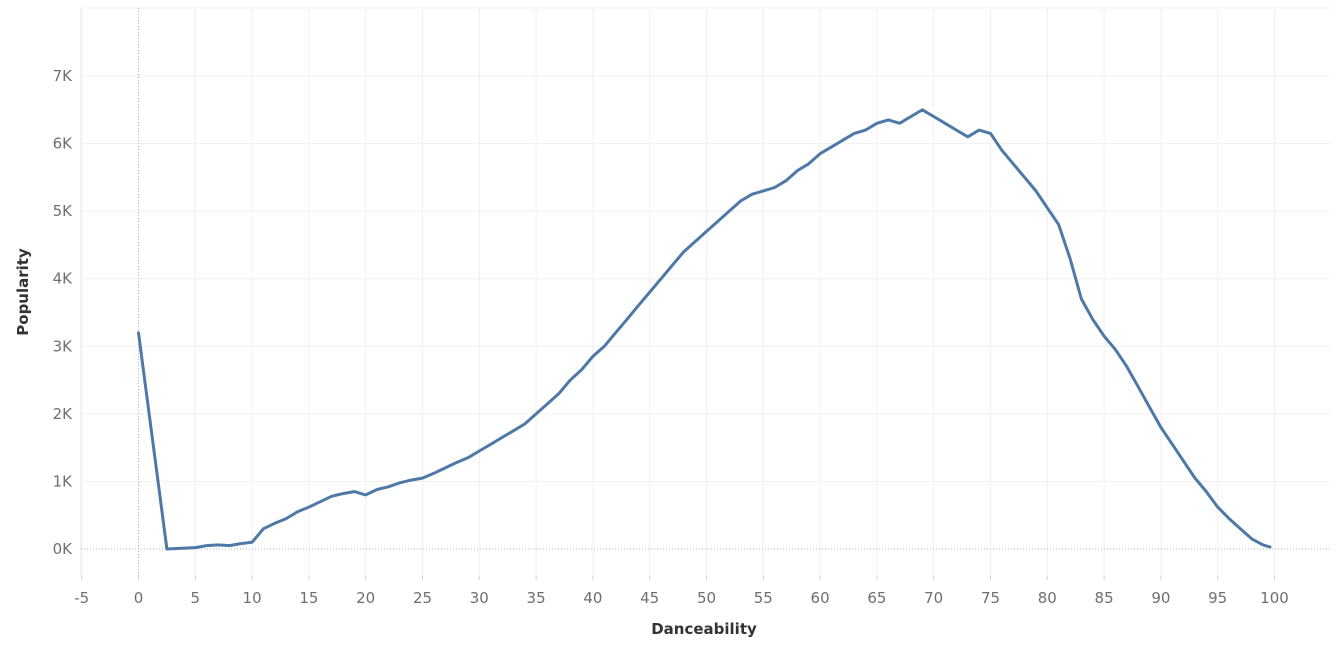 This screenshot has width=1339, height=647. I want to click on x-tick-label: 0, so click(139, 598).